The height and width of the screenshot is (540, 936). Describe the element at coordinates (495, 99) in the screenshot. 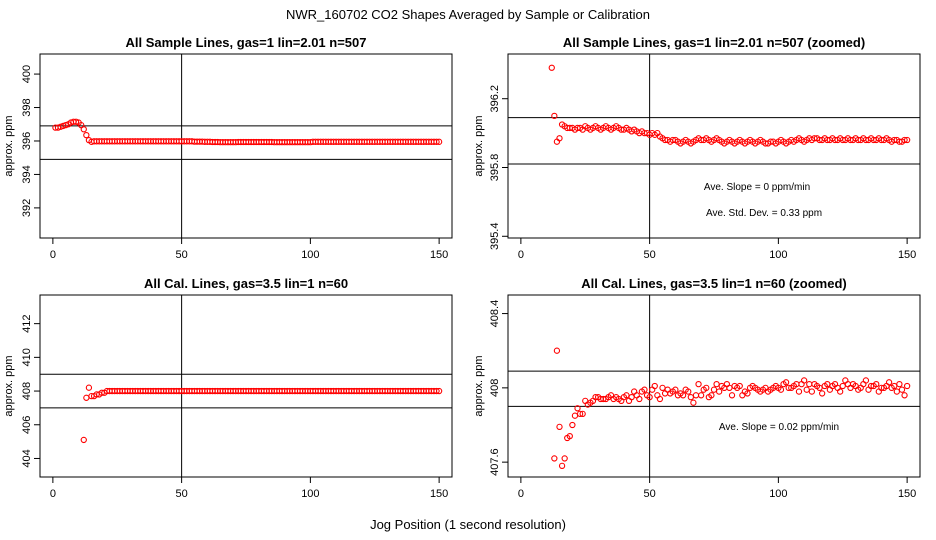

I see `y-tick-label: 396.2` at that location.